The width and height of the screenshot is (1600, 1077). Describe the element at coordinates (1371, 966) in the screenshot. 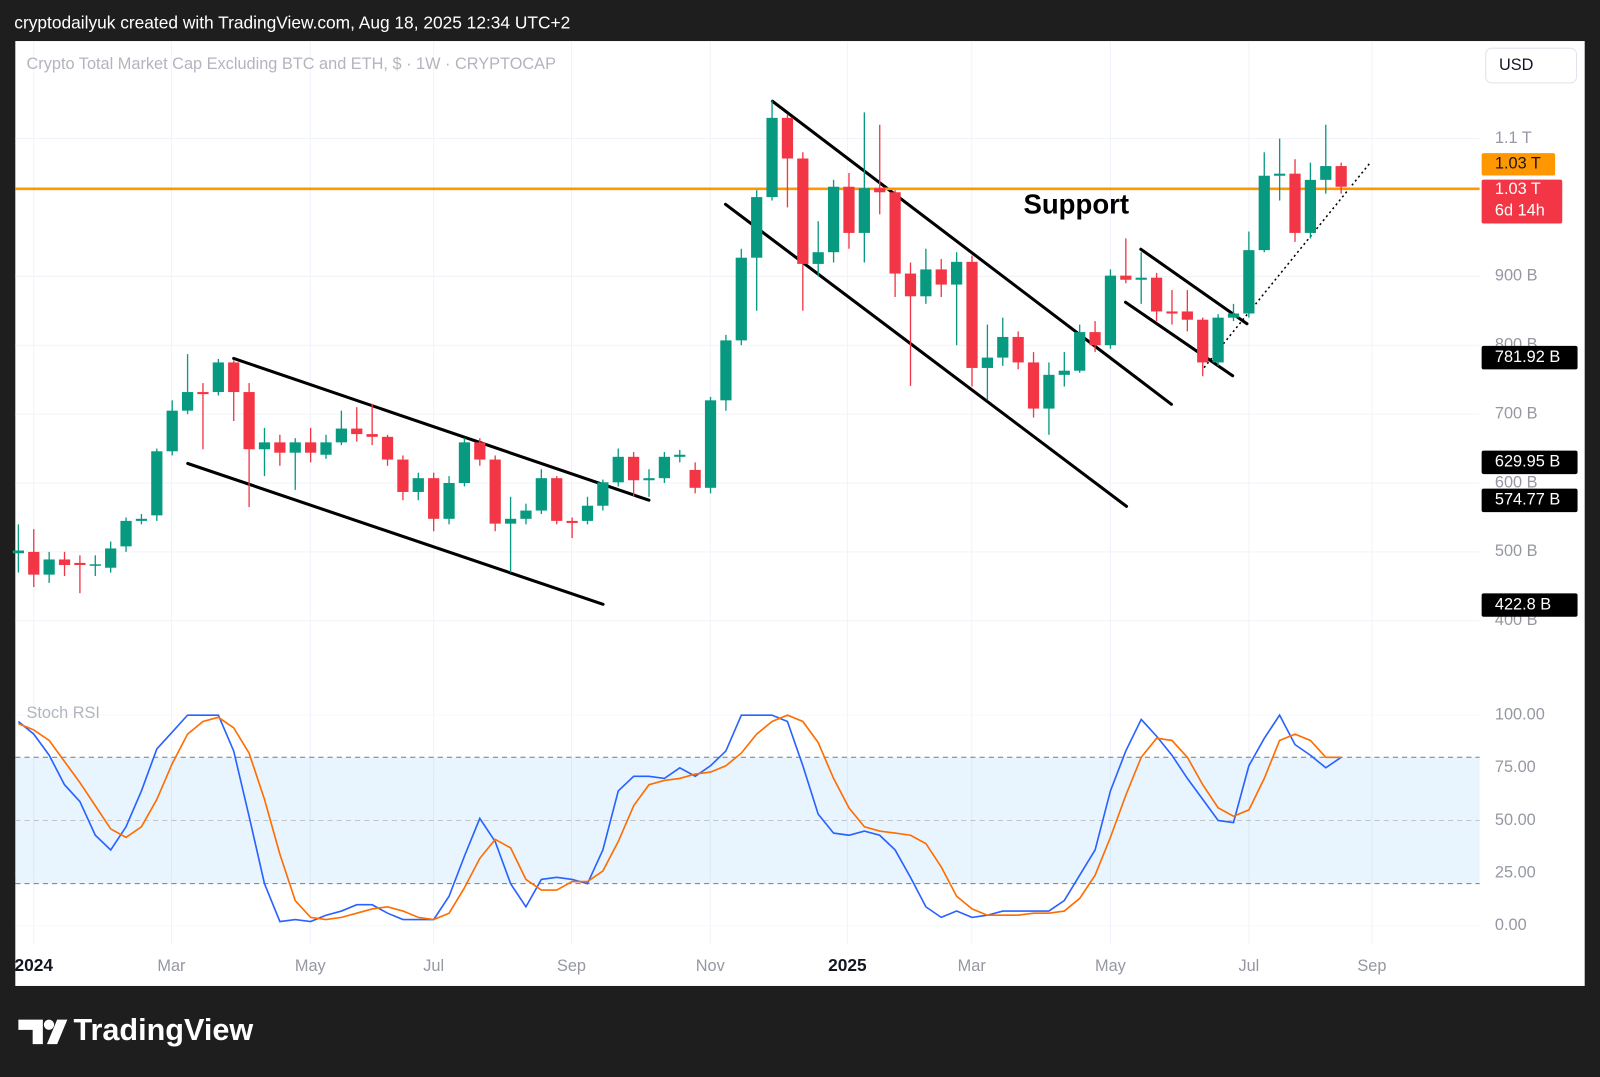

I see `x-tick-label: Sep` at that location.